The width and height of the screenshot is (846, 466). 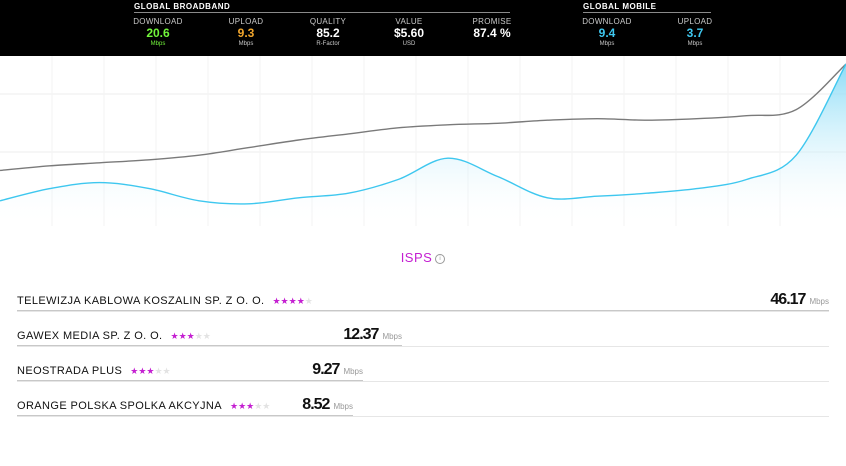 I want to click on mobile-title: GLOBAL MOBILE, so click(x=620, y=6).